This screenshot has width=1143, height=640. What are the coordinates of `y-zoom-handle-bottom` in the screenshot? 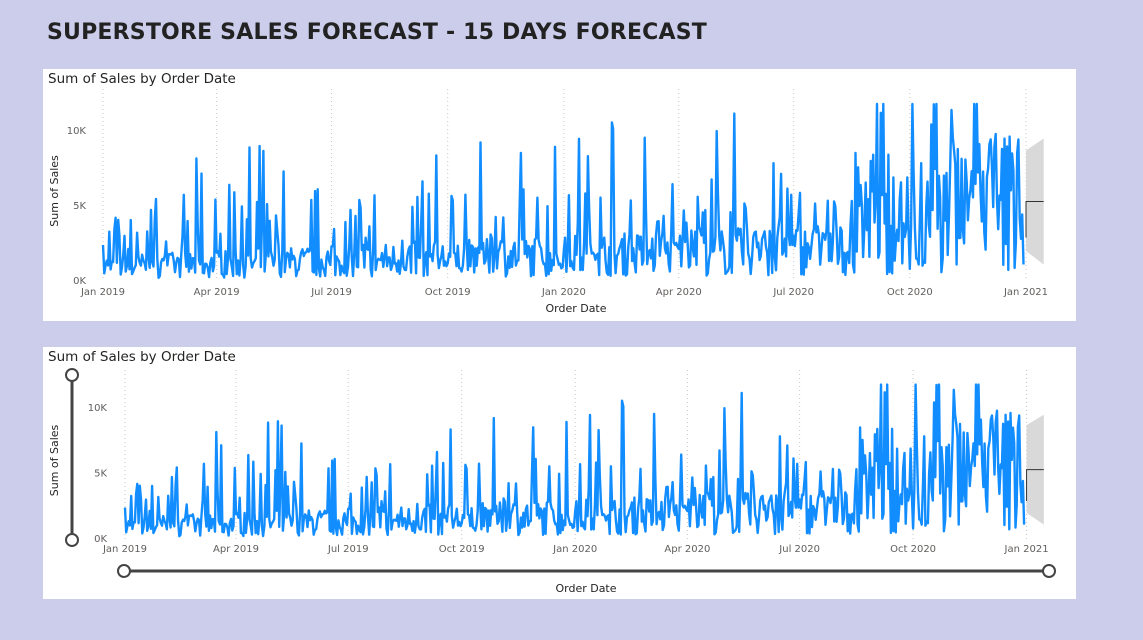 It's located at (72, 540).